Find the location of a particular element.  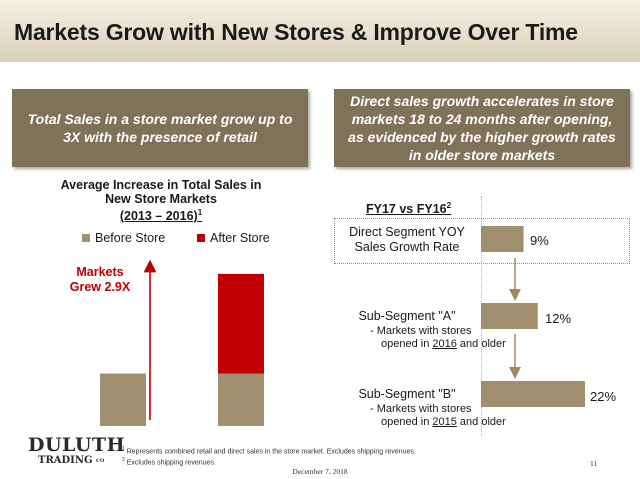

markets-grew-line1: Markets is located at coordinates (100, 272).